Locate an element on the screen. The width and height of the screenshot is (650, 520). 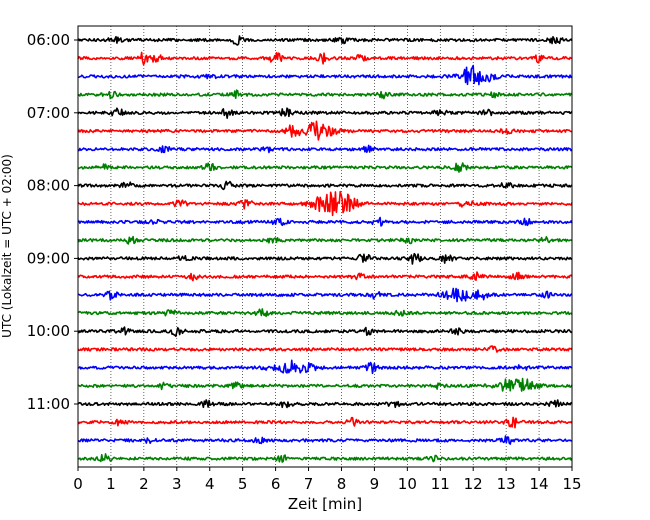
y-tick-label-0800: 08:00 is located at coordinates (48, 186).